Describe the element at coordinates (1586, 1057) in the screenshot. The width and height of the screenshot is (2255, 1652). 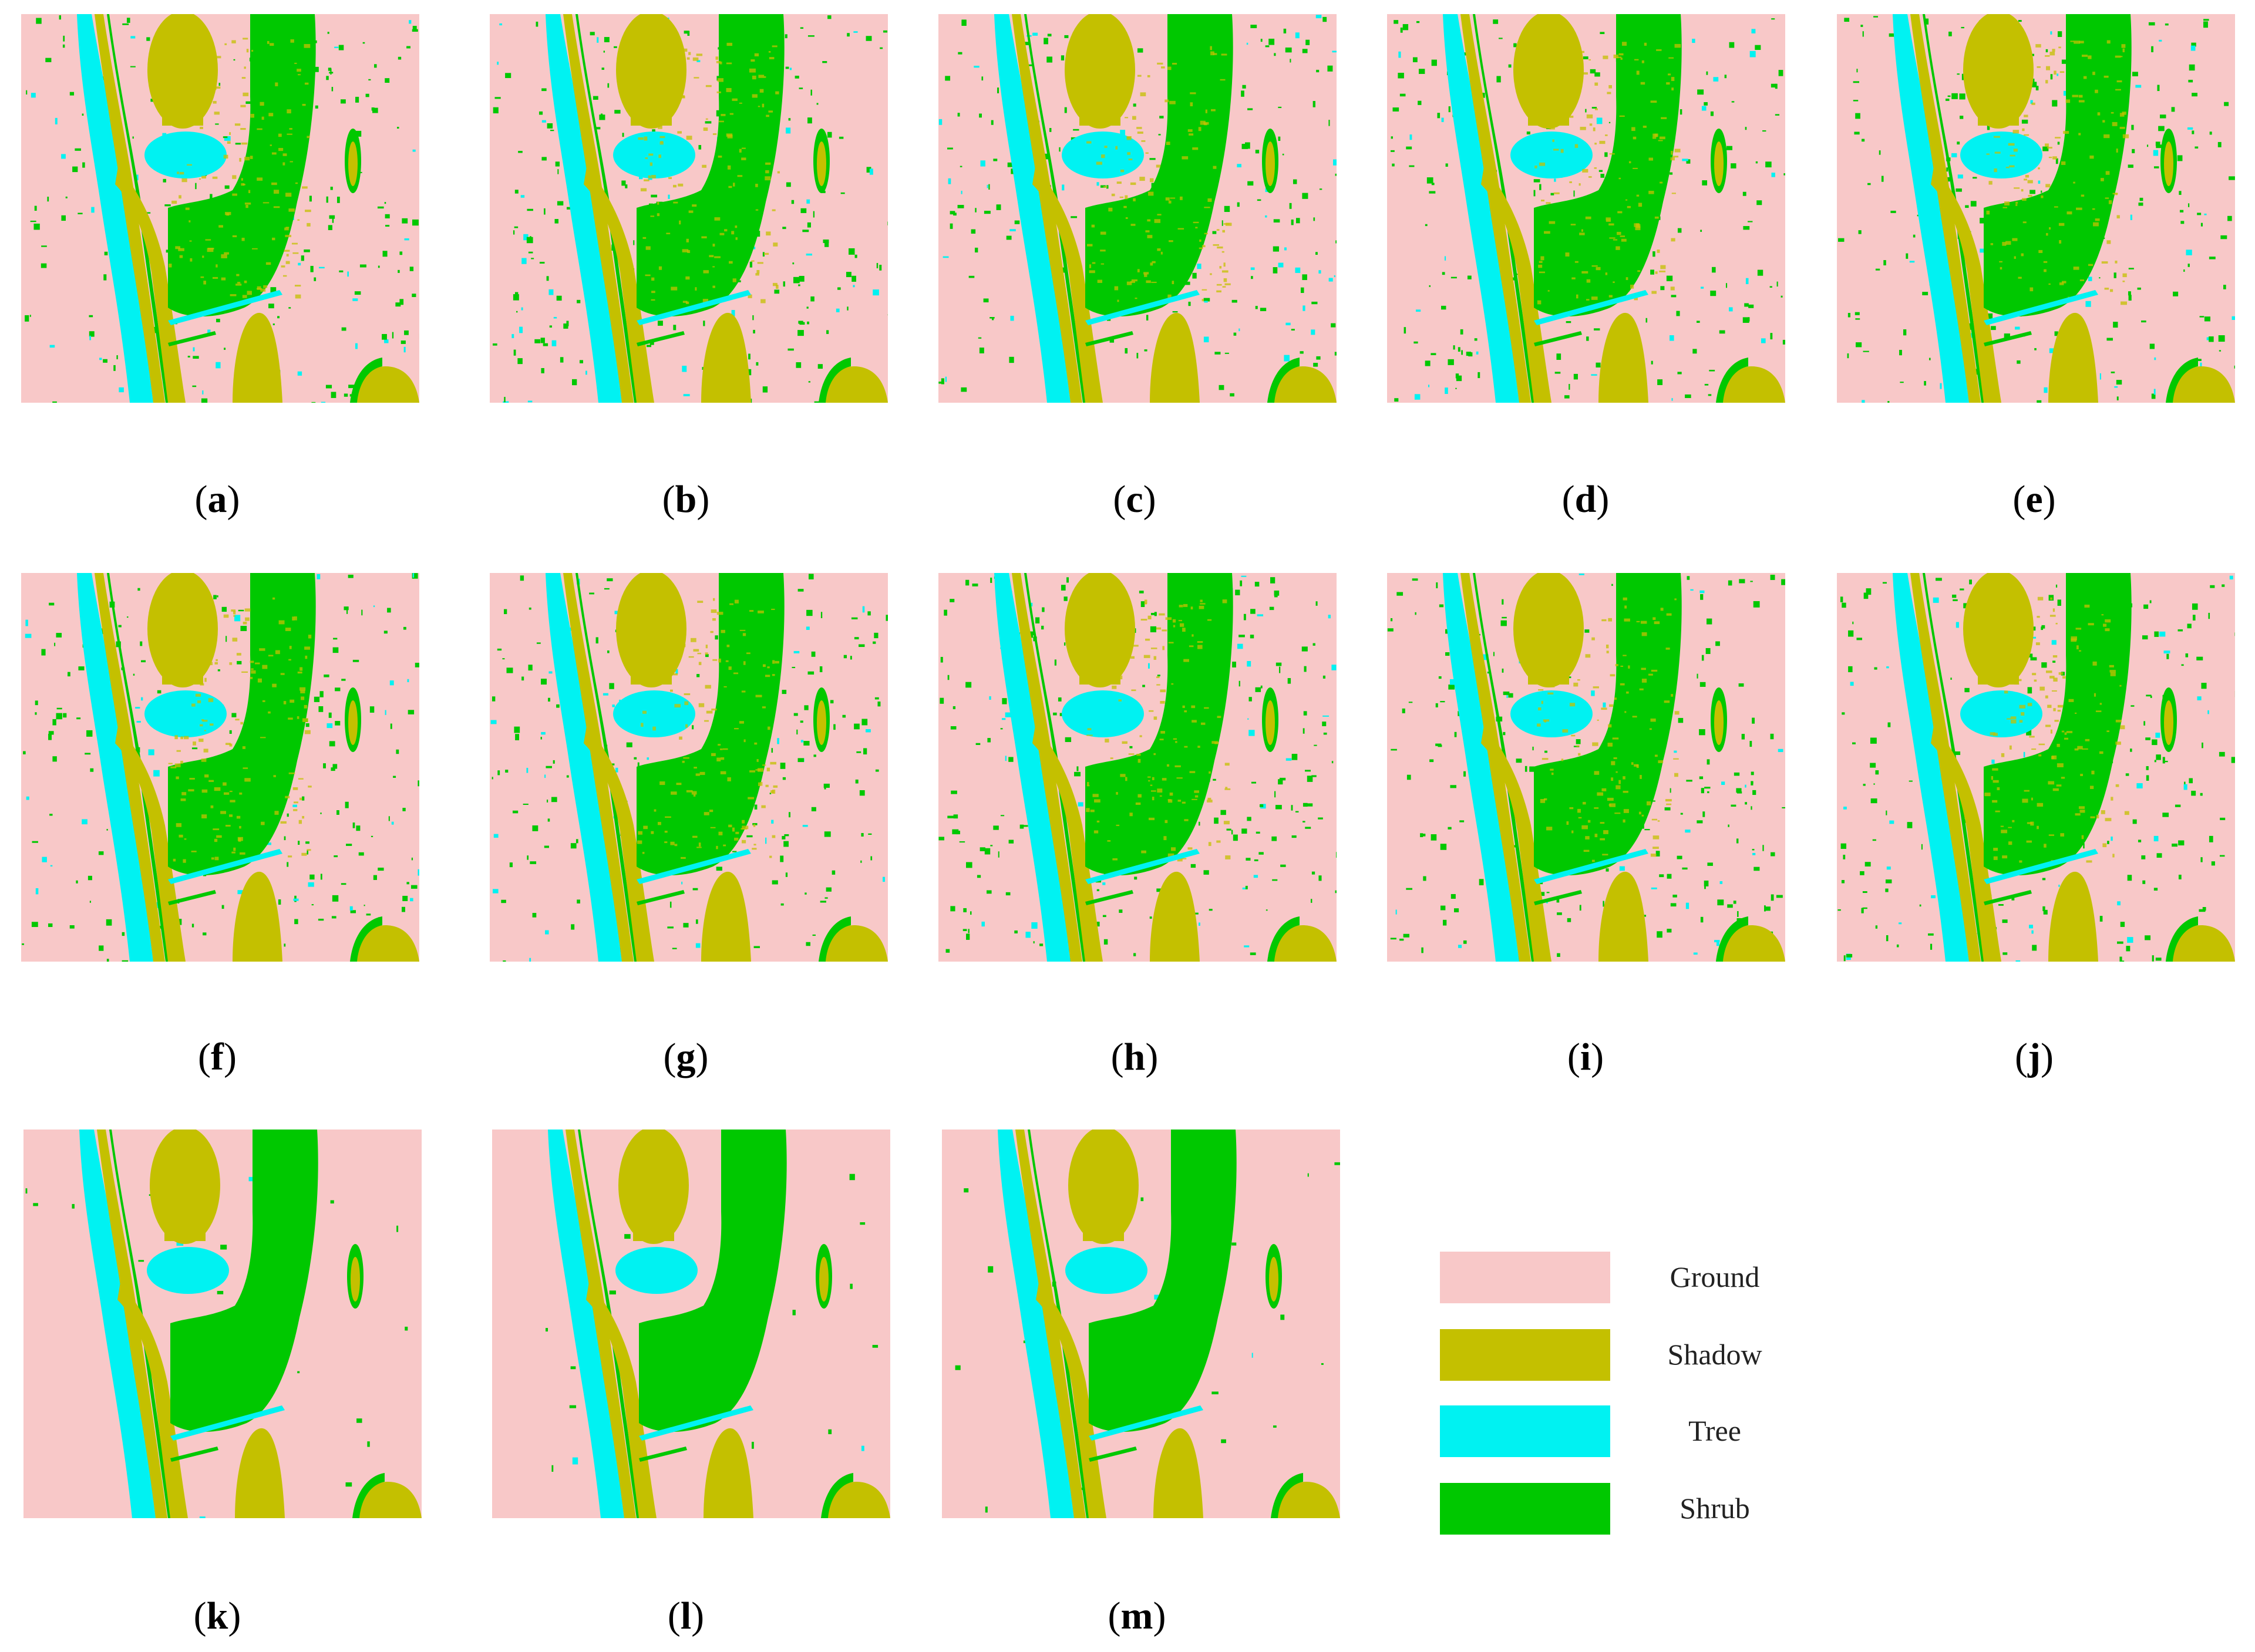
I see `caption-i: (i)` at that location.